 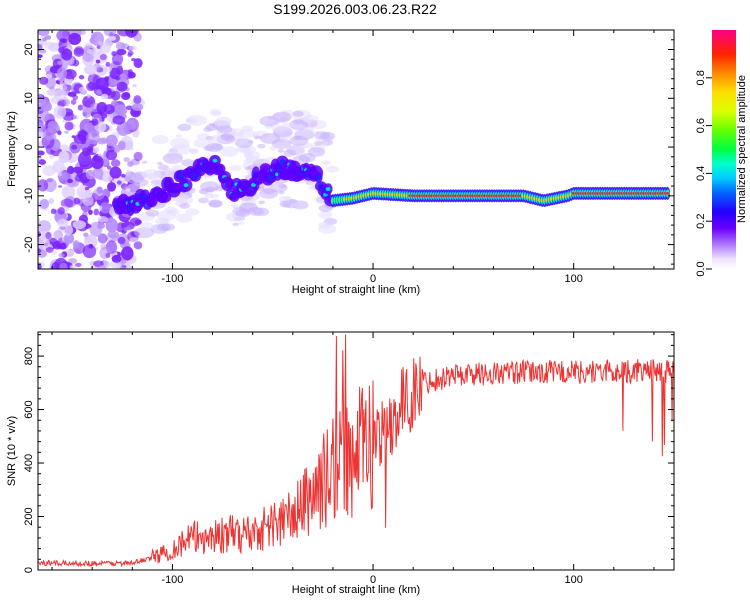 I want to click on colorbar-label: Normalized spectral amplitude, so click(x=742, y=149).